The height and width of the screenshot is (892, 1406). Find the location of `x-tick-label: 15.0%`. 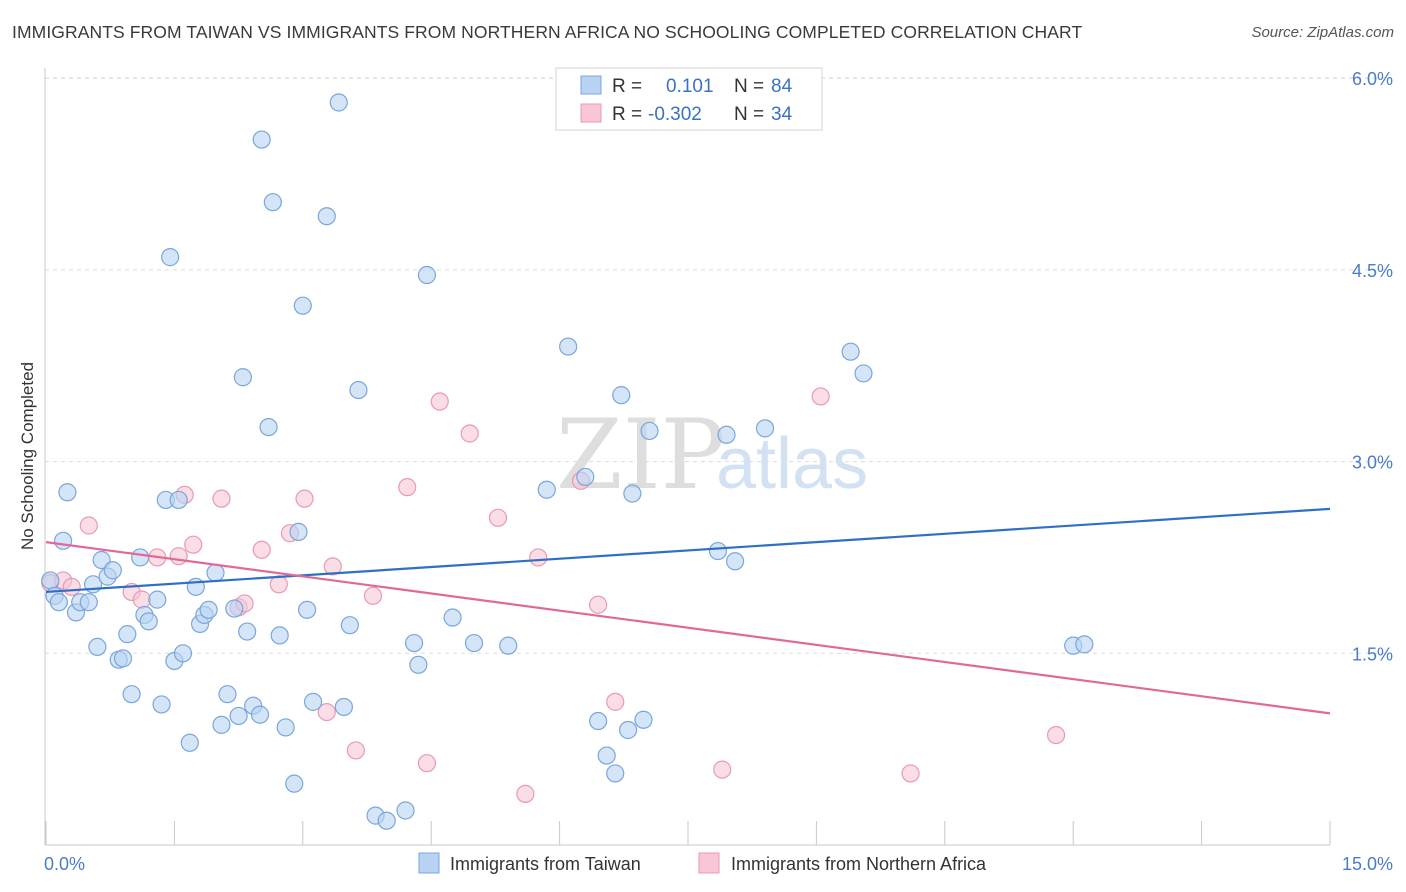

x-tick-label: 15.0% is located at coordinates (1367, 864).